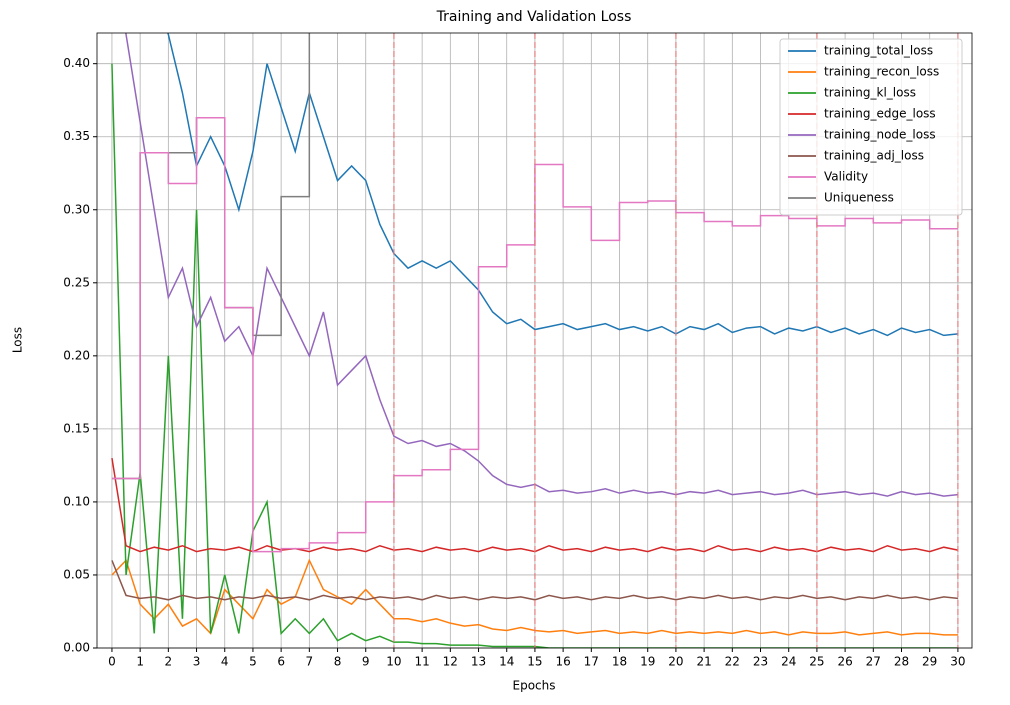 The width and height of the screenshot is (1010, 705). Describe the element at coordinates (76, 574) in the screenshot. I see `y-tick-label: 0.05` at that location.